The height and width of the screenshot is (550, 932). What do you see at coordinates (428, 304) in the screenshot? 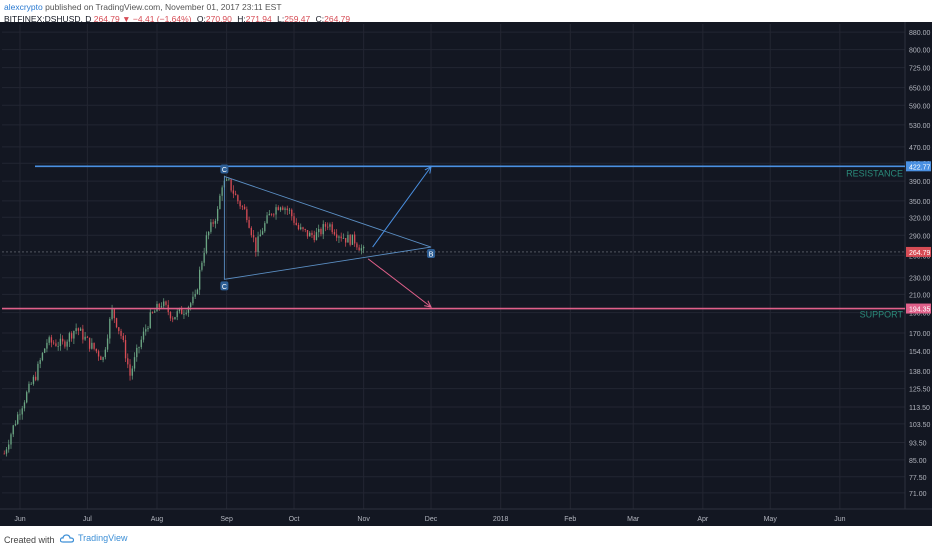
I see `breakdown-arrow-head` at bounding box center [428, 304].